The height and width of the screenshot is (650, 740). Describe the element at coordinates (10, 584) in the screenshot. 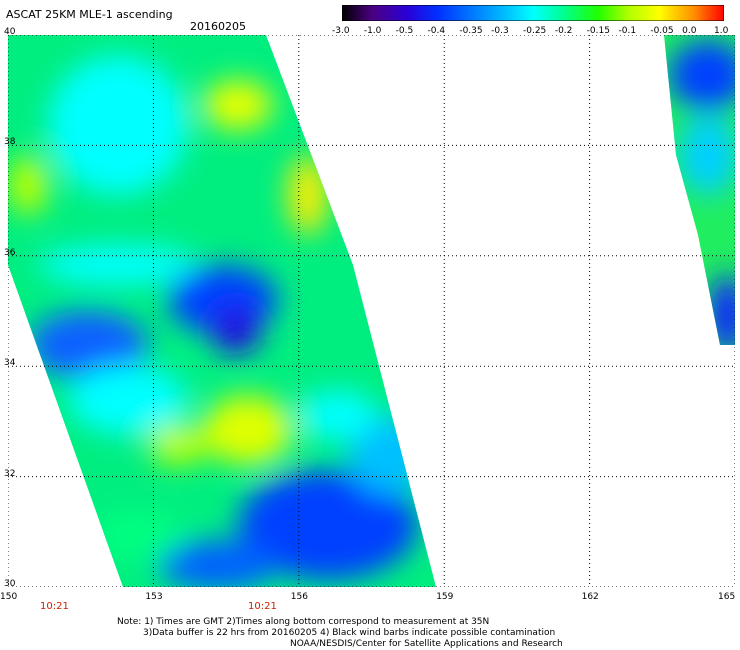

I see `latitude-label: 30` at that location.